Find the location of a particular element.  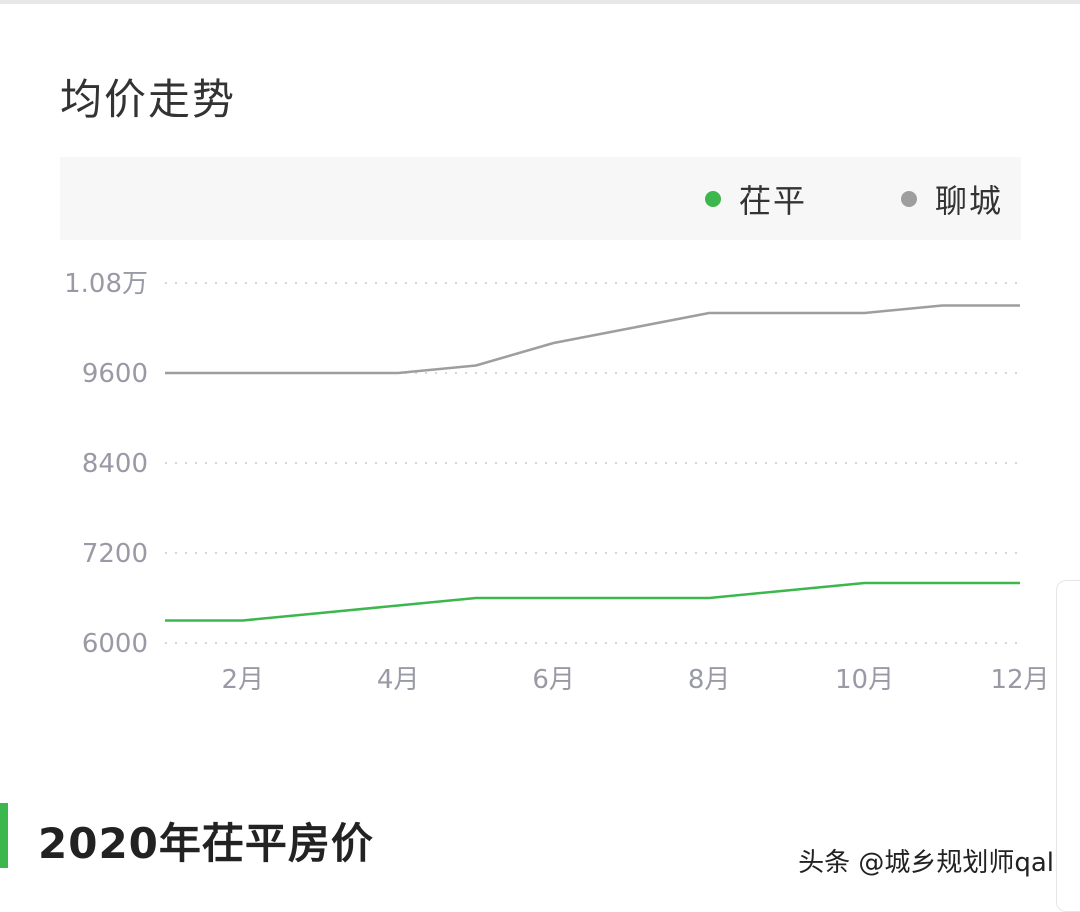

legend-item-chiping: 茌平 is located at coordinates (756, 198).